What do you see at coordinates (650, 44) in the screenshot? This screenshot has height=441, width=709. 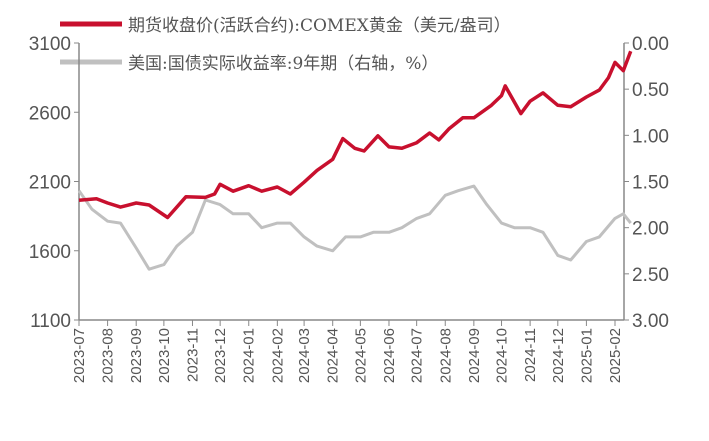 I see `right-tick-label: 0.00` at bounding box center [650, 44].